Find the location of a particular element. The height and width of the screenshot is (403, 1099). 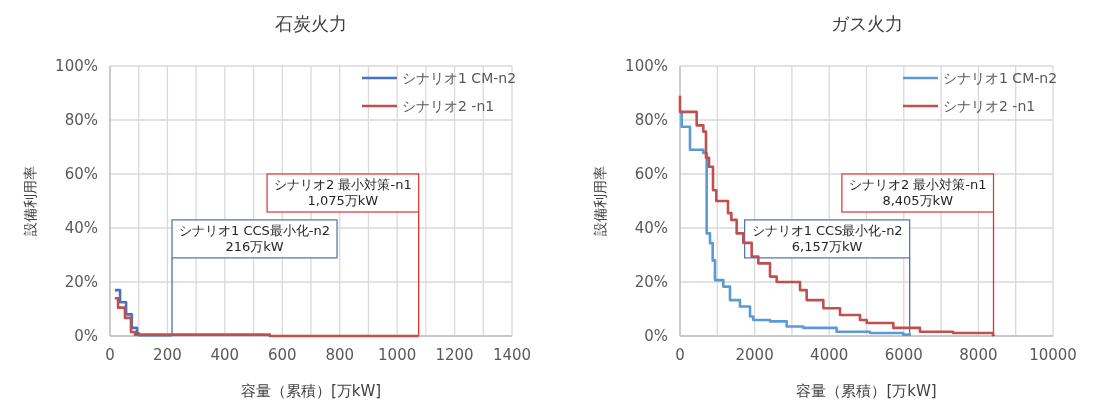

x-tick-label: 200 is located at coordinates (167, 355).